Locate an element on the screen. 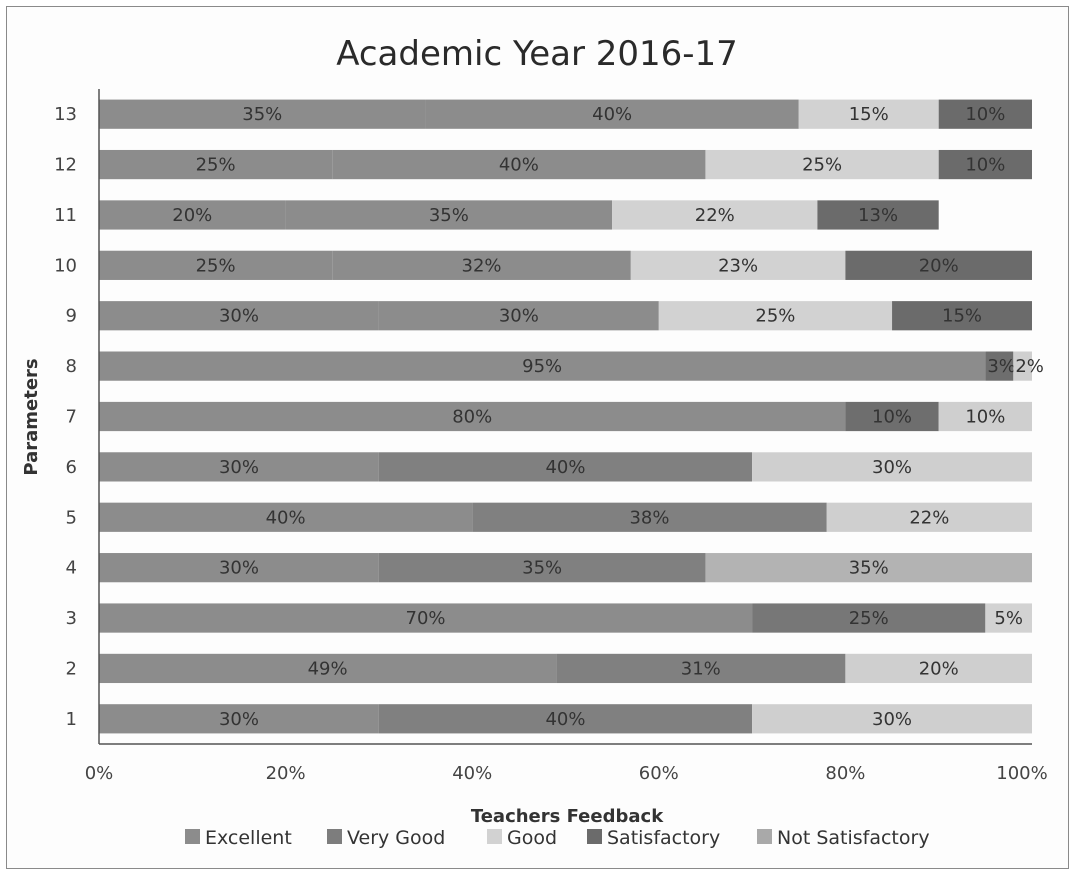 The height and width of the screenshot is (873, 1073). data-label: 31% is located at coordinates (701, 668).